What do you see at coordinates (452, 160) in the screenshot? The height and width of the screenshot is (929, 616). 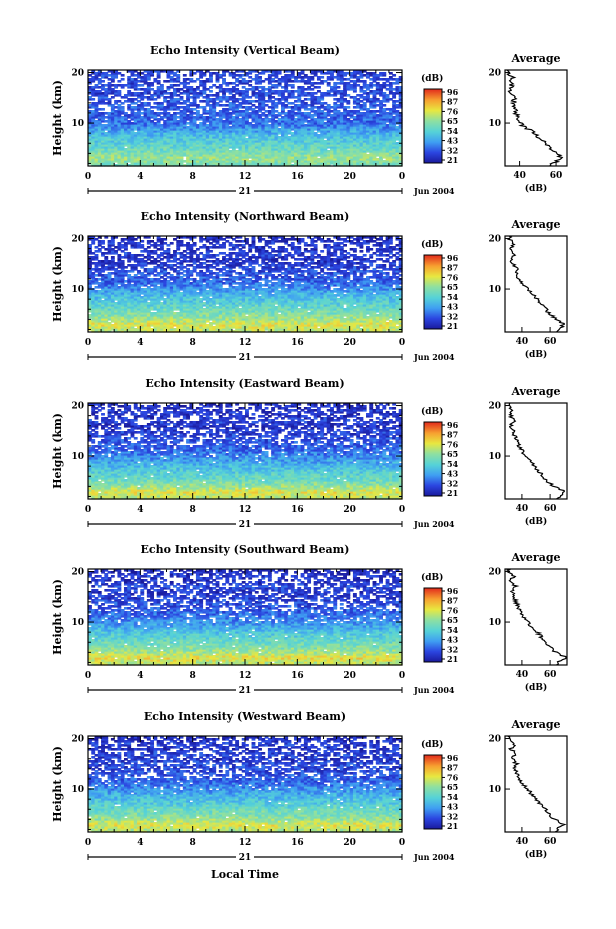 I see `colorbar-tick-label: 21` at bounding box center [452, 160].